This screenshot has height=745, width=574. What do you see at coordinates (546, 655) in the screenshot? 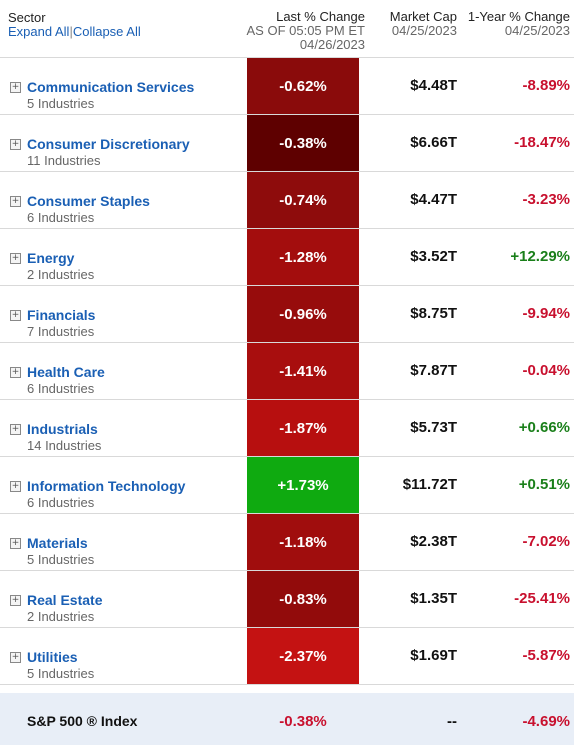
I see `year-change-value: -5.87%` at bounding box center [546, 655].